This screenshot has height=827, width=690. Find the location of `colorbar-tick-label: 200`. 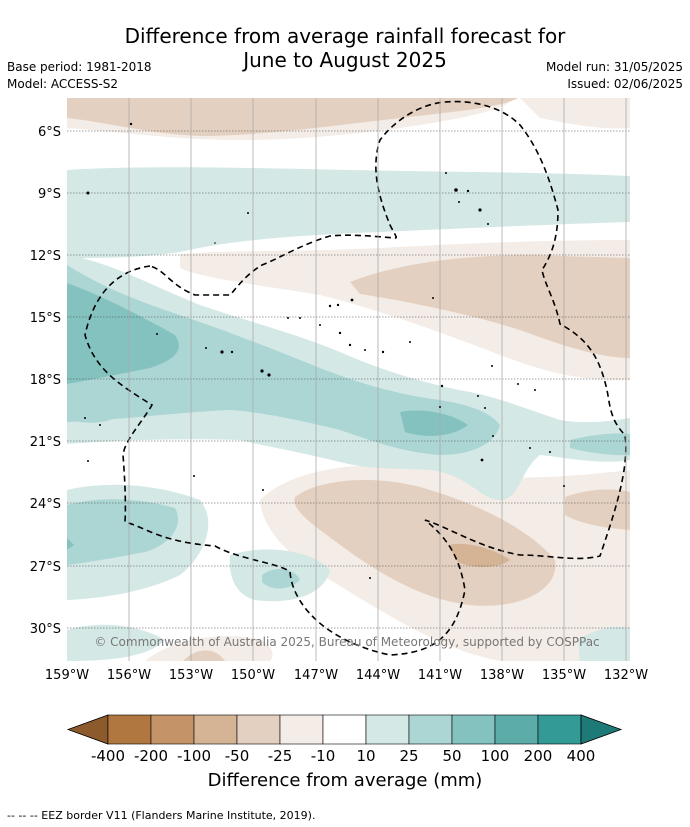

colorbar-tick-label: 200 is located at coordinates (538, 756).